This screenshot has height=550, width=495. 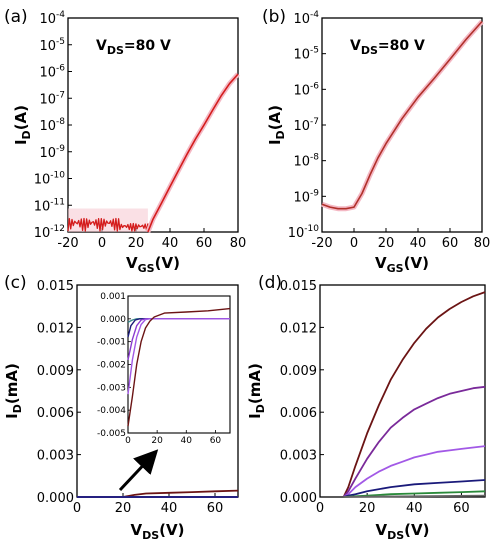 I want to click on noise-halo, so click(x=108, y=220).